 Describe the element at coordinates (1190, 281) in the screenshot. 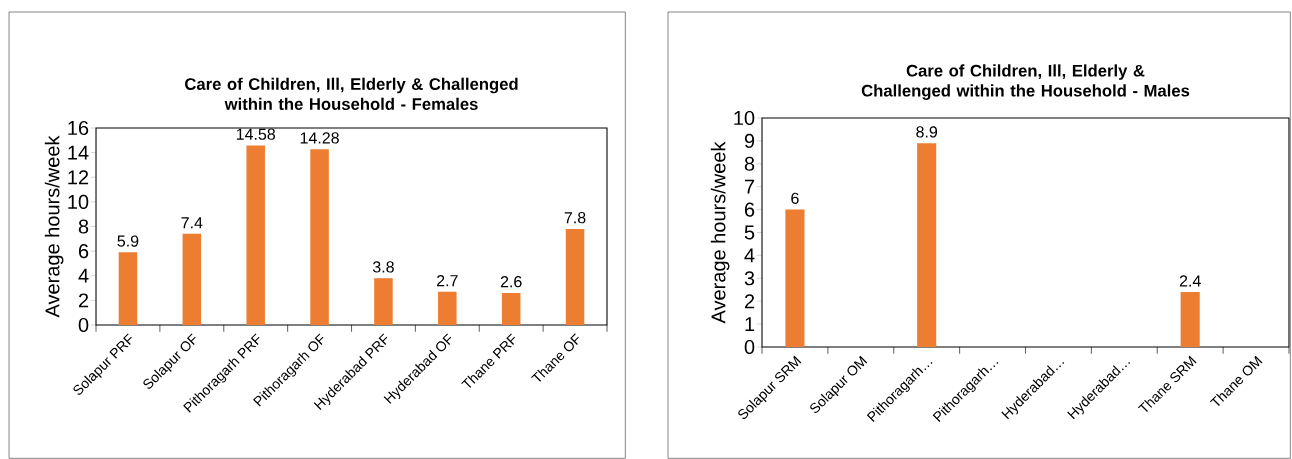

I see `data-label: 2.4` at that location.